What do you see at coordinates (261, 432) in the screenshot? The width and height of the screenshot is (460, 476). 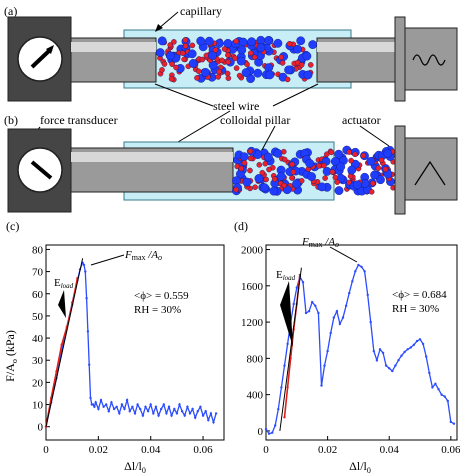 I see `chart-d-ytick-label: 0` at bounding box center [261, 432].